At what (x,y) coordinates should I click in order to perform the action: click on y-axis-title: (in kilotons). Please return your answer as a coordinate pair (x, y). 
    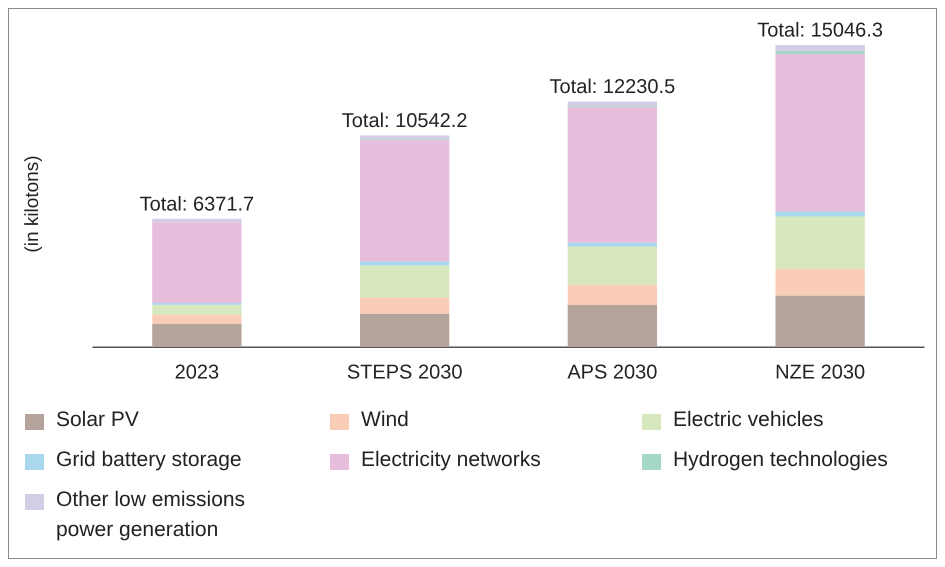
    Looking at the image, I should click on (33, 204).